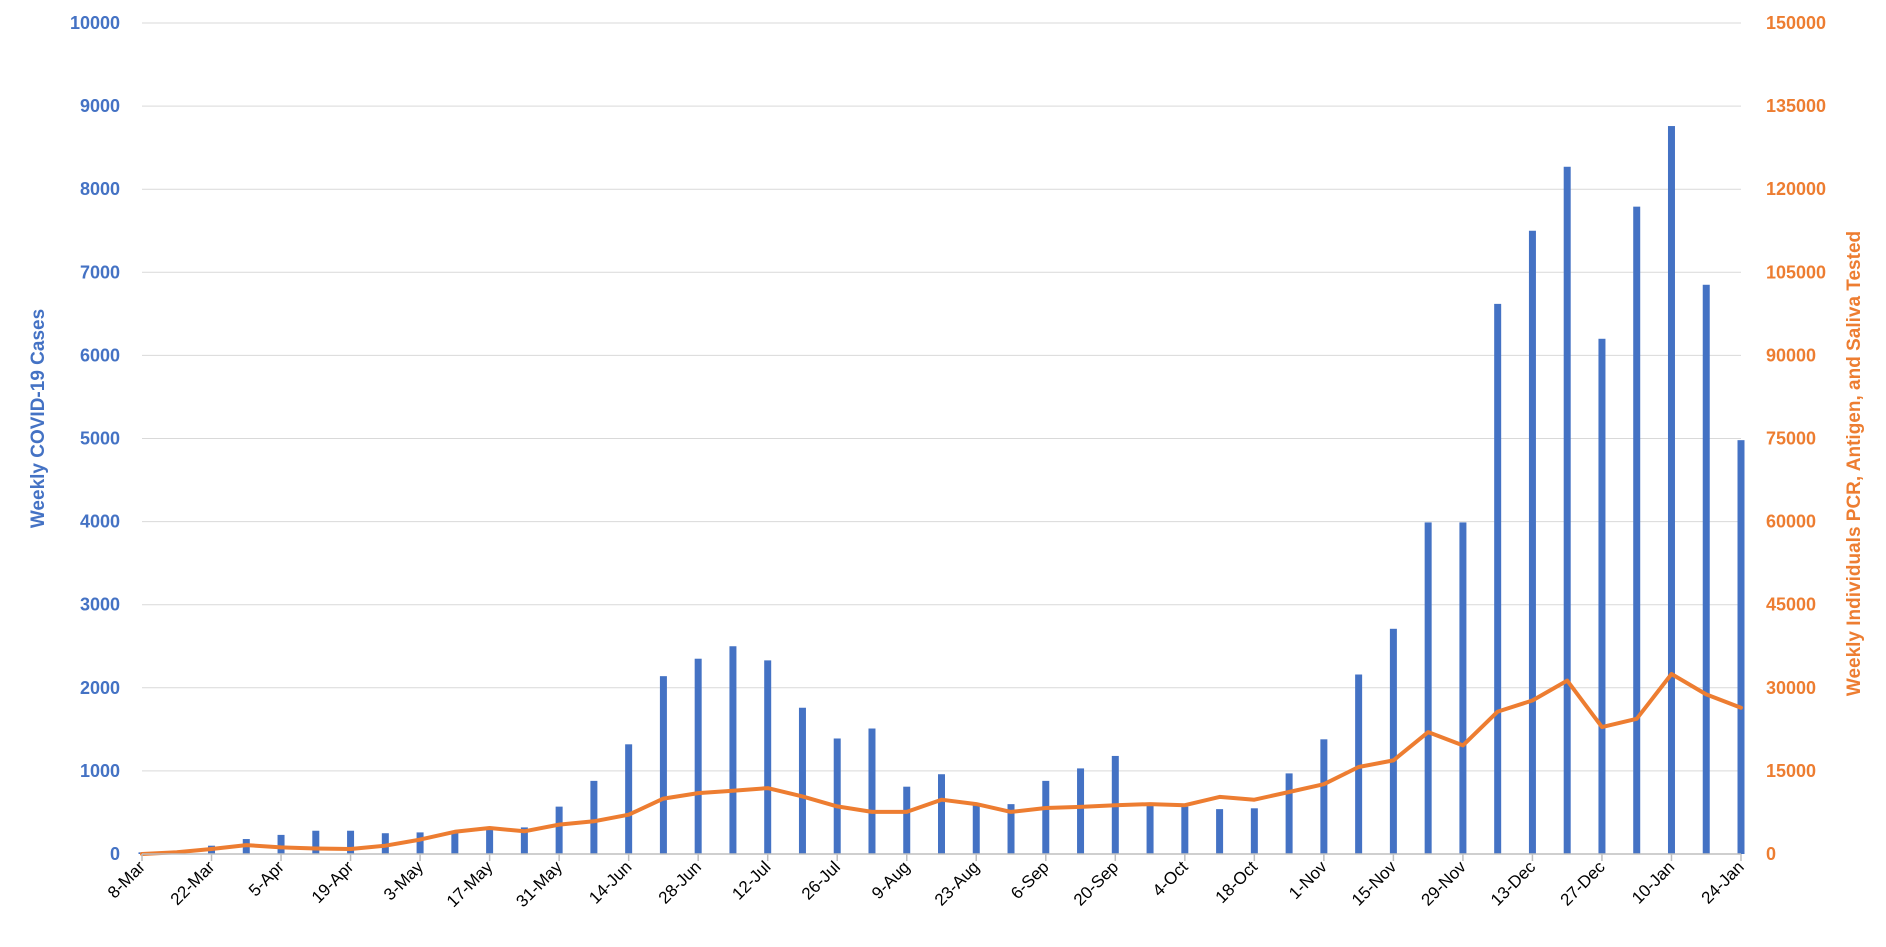  I want to click on x-tick-label: 12-Jul, so click(751, 880).